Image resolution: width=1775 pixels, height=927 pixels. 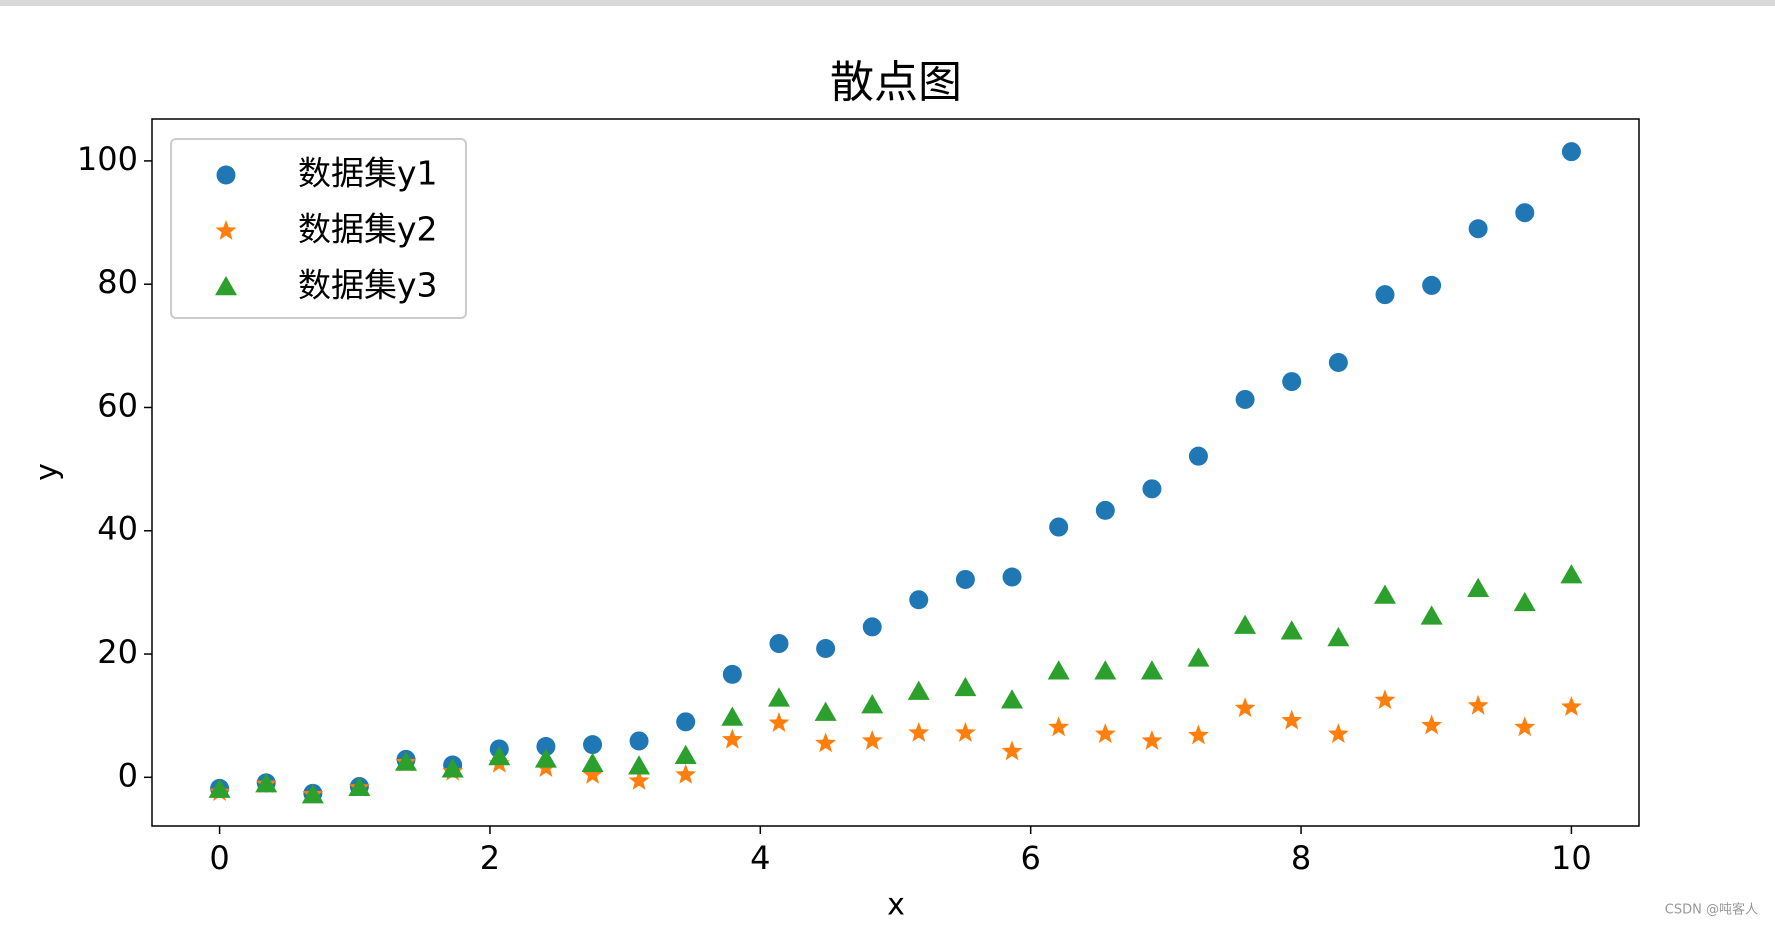 I want to click on legend-box, so click(x=318, y=228).